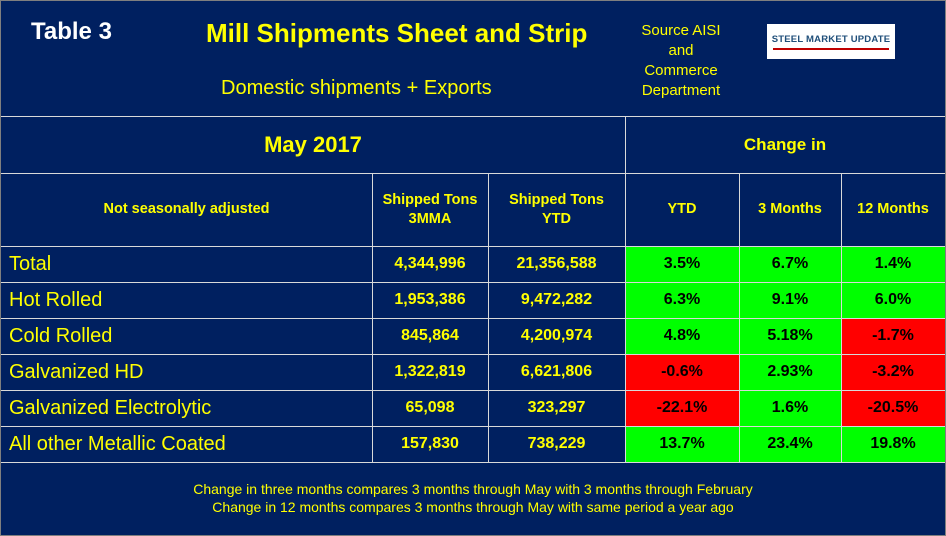  Describe the element at coordinates (110, 407) in the screenshot. I see `row-label: Galvanized Electrolytic` at that location.